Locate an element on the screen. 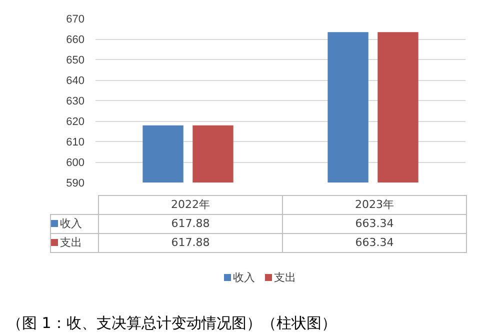  y-tick-label: 610 is located at coordinates (75, 142).